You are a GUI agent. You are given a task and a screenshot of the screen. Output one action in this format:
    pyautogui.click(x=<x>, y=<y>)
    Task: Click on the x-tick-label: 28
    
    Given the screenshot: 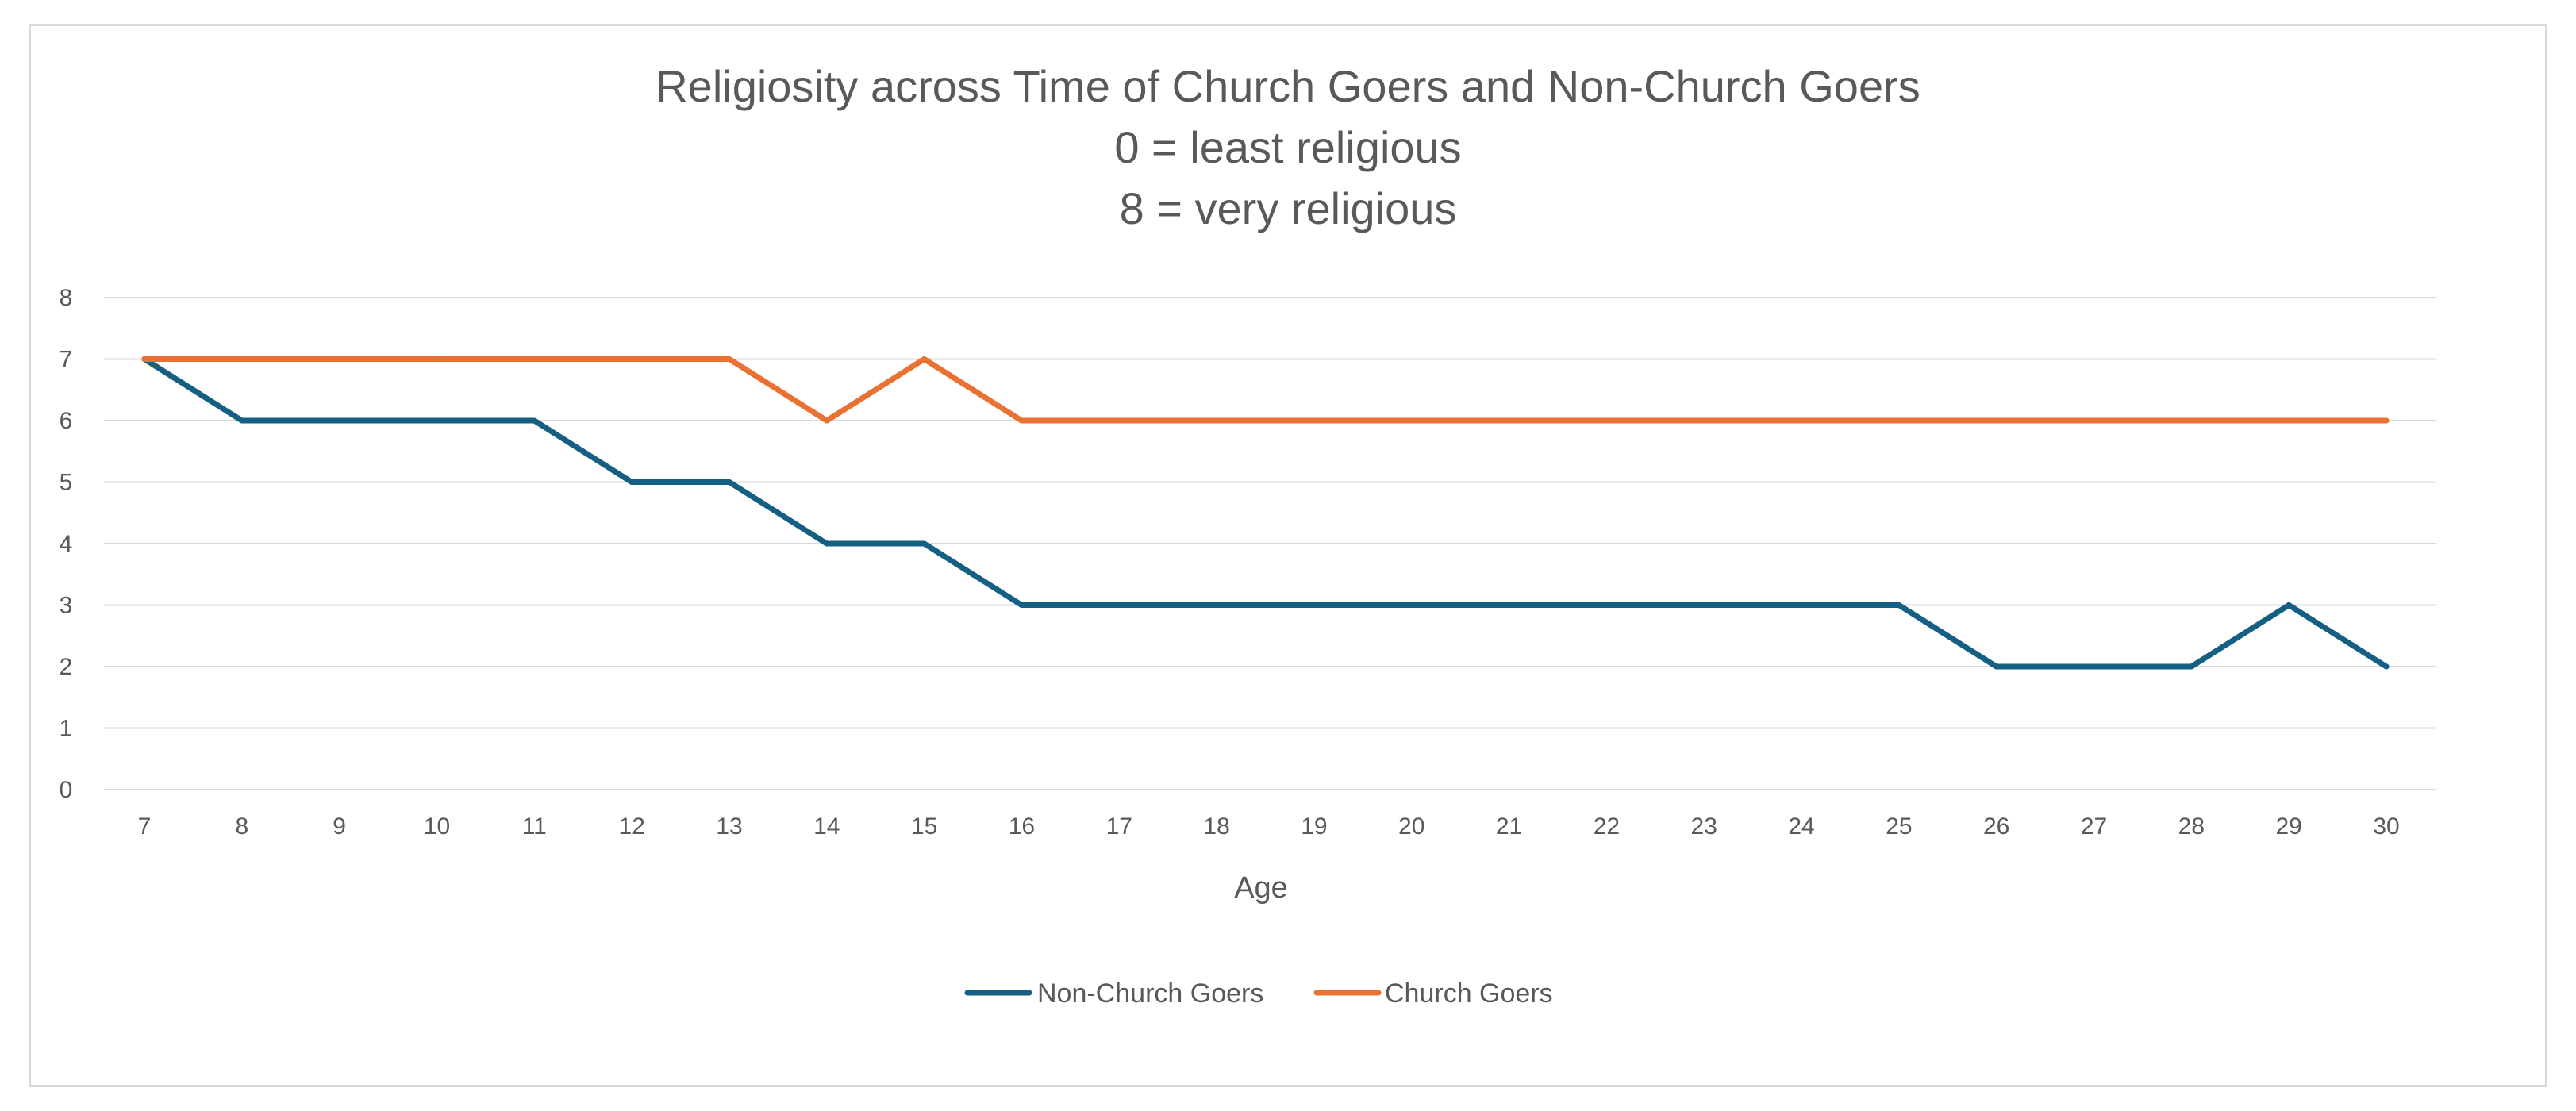 What is the action you would take?
    pyautogui.click(x=2191, y=826)
    